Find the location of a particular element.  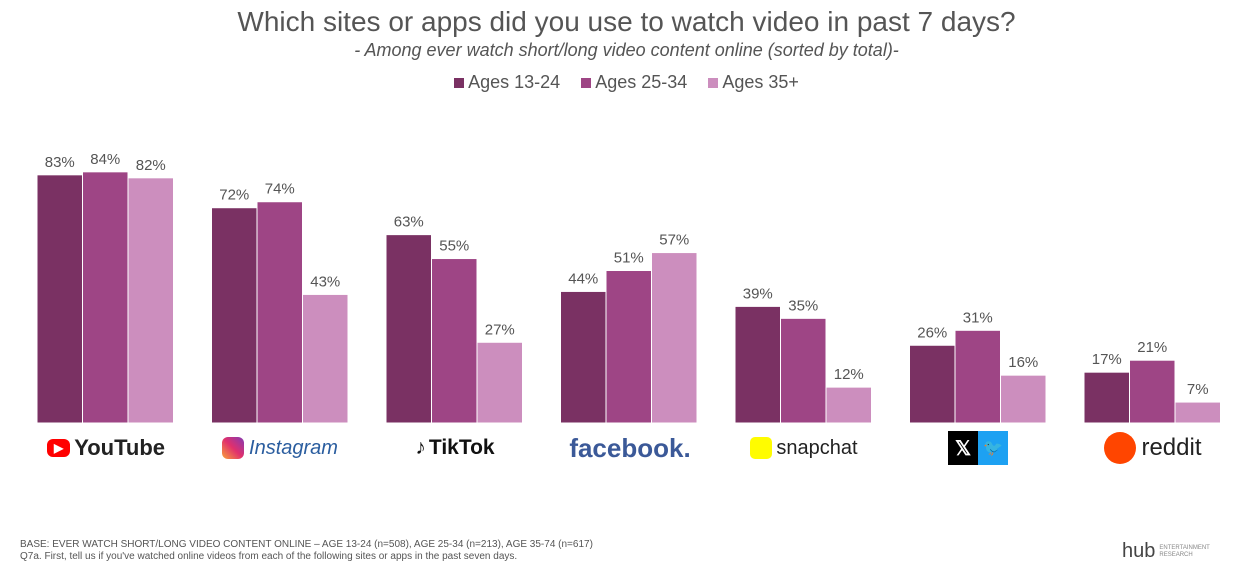

data-label: 43% is located at coordinates (325, 281).